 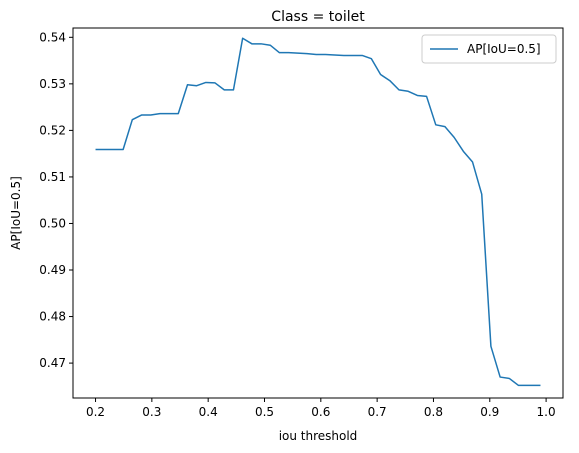 I want to click on legend-box, so click(x=489, y=49).